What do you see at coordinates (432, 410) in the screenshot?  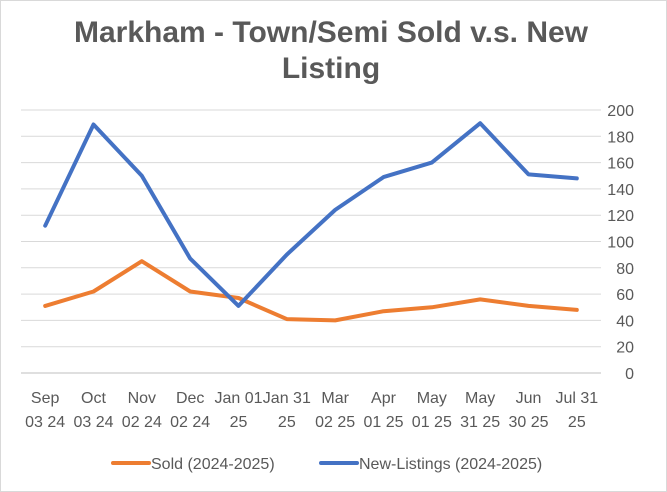 I see `x-tick-label: May 01 25` at bounding box center [432, 410].